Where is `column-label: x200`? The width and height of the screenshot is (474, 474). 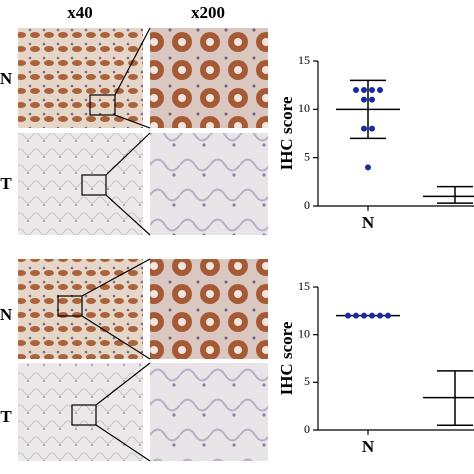 column-label: x200 is located at coordinates (208, 12).